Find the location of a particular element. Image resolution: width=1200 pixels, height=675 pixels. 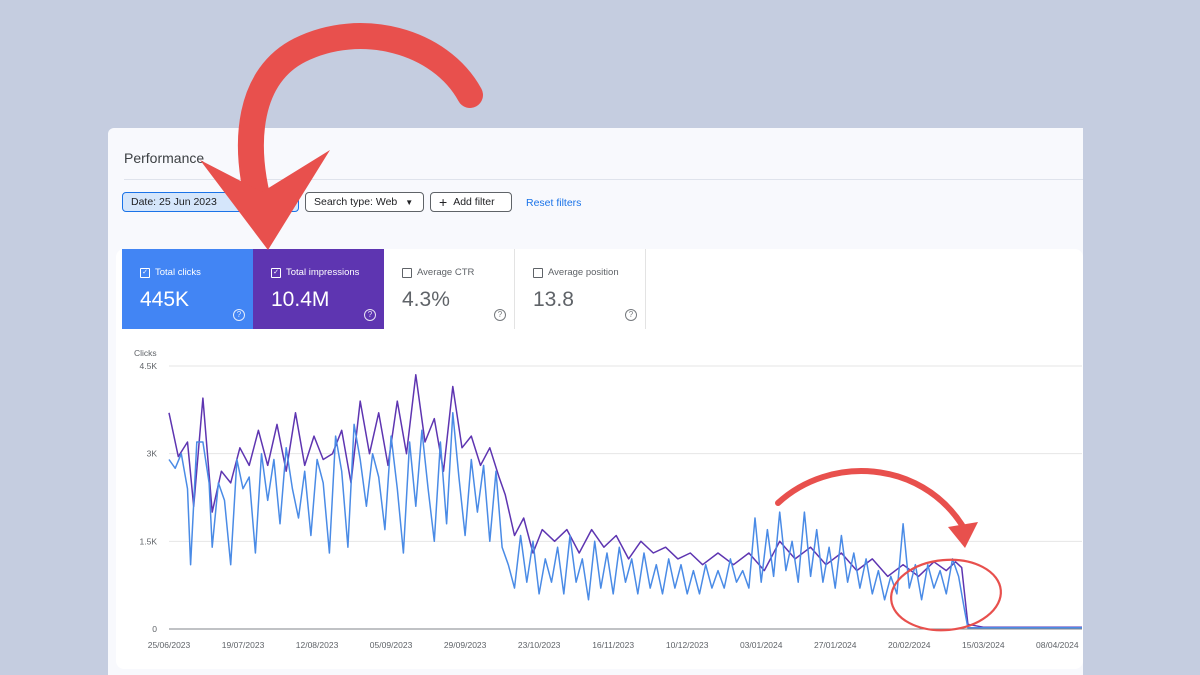

metric-card-average-position: Average position 13.8 ? is located at coordinates (580, 289).